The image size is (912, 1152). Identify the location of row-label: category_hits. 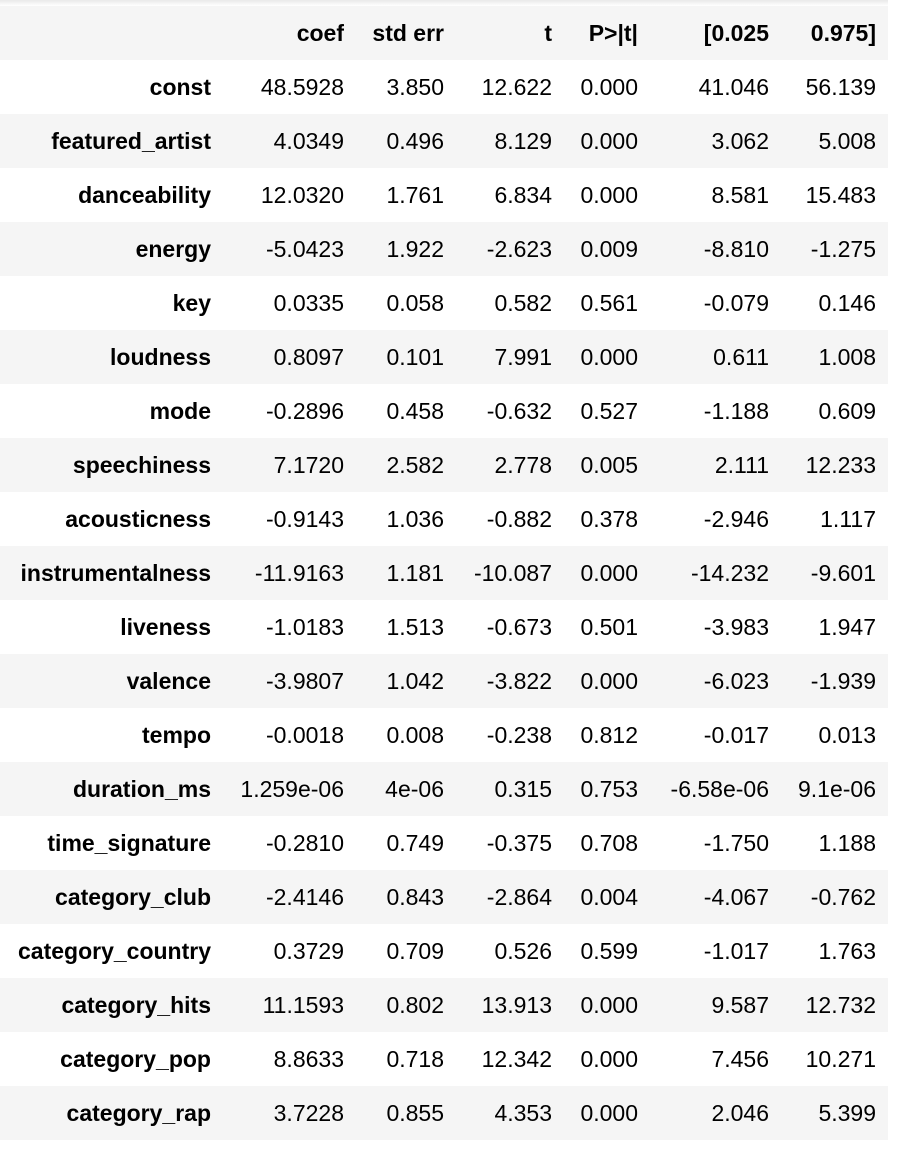
(136, 1004).